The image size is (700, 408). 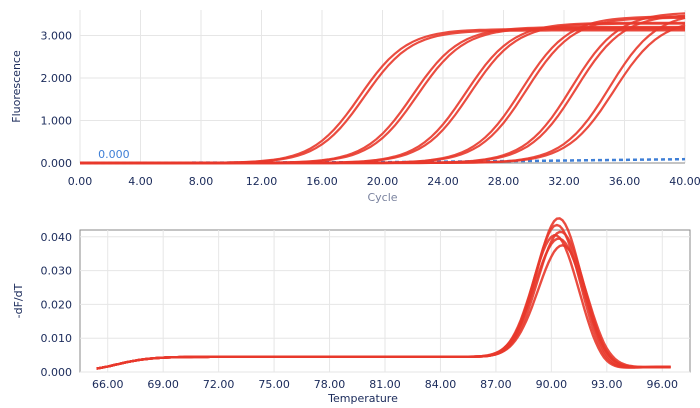 I want to click on y-tick-label: 0.030, so click(x=57, y=271).